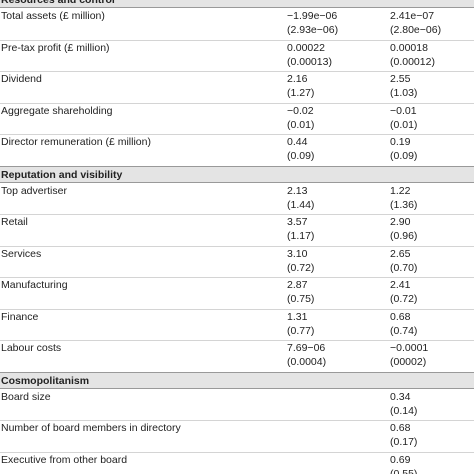  Describe the element at coordinates (409, 348) in the screenshot. I see `estimate: −0.0001` at that location.